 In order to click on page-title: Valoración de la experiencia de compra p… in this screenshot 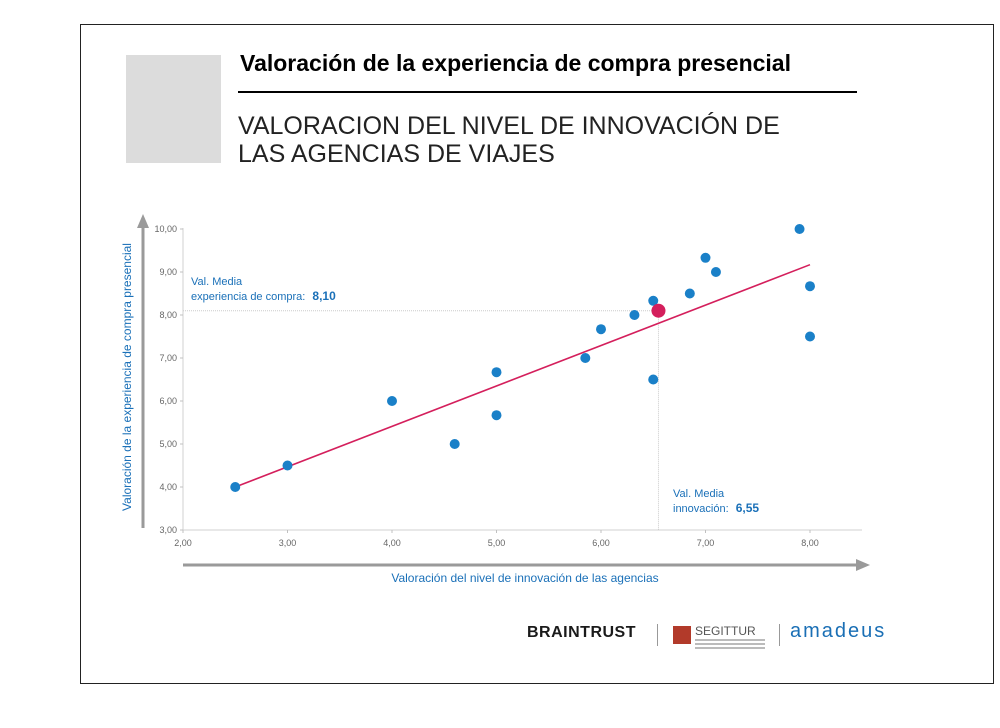, I will do `click(515, 63)`.